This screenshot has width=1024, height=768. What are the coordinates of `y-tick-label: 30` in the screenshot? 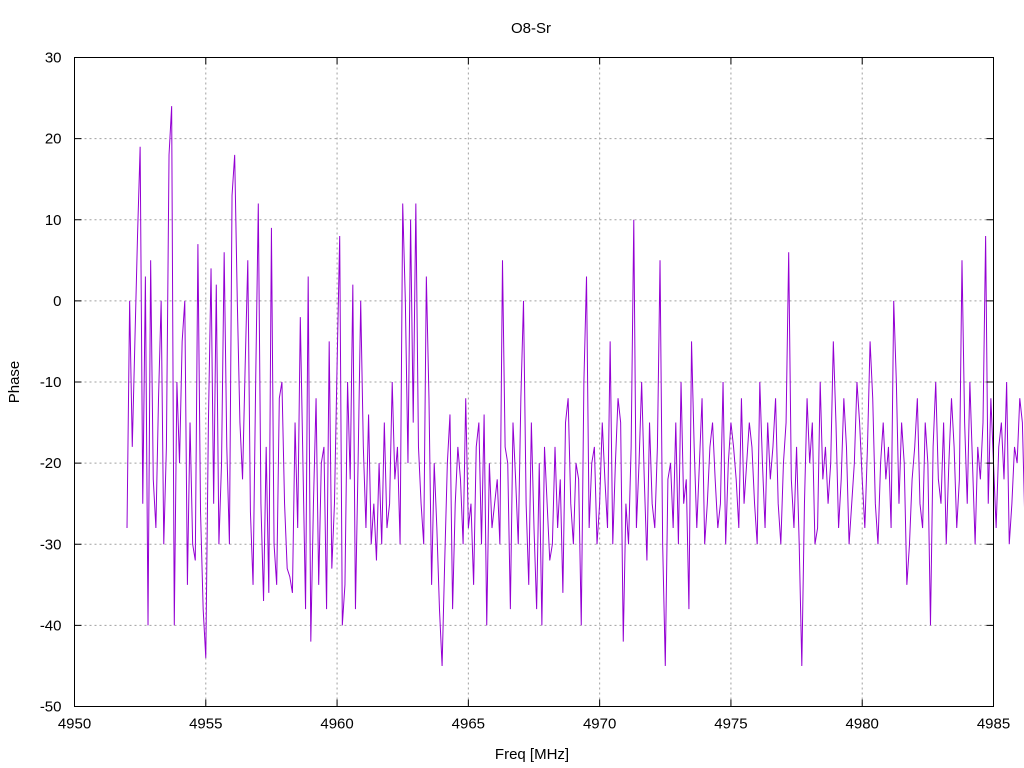 It's located at (53, 58).